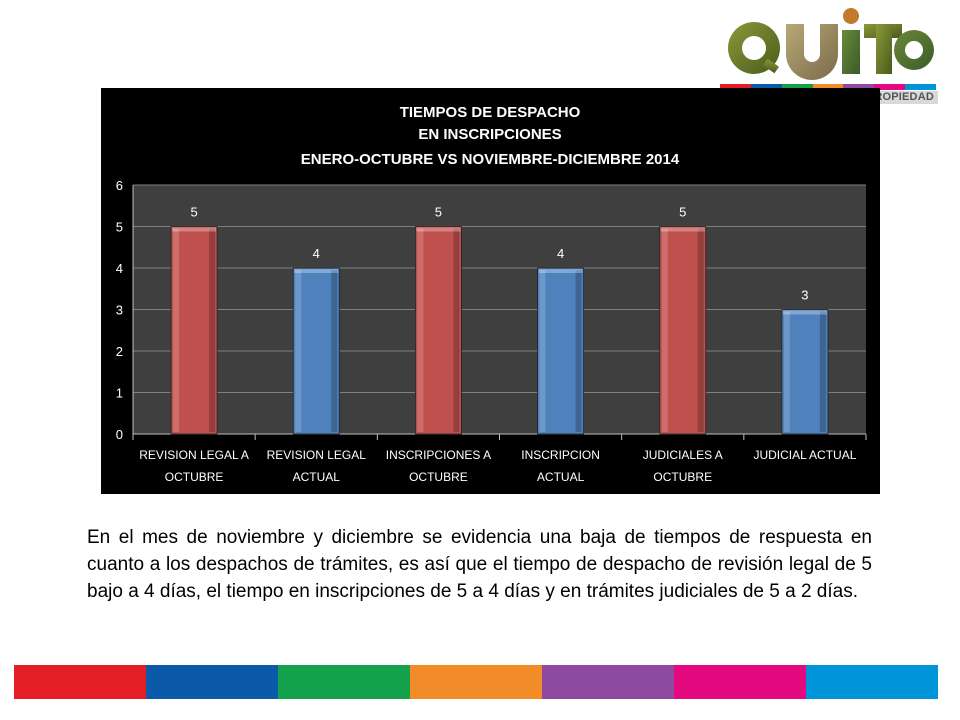 The image size is (960, 720). What do you see at coordinates (317, 455) in the screenshot?
I see `x-category-label: REVISION LEGAL` at bounding box center [317, 455].